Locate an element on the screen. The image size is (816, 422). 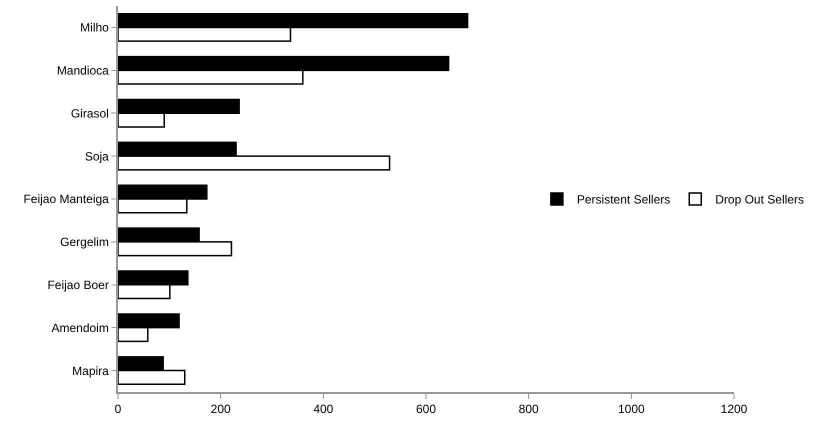
y-tick-label: Milho is located at coordinates (95, 27).